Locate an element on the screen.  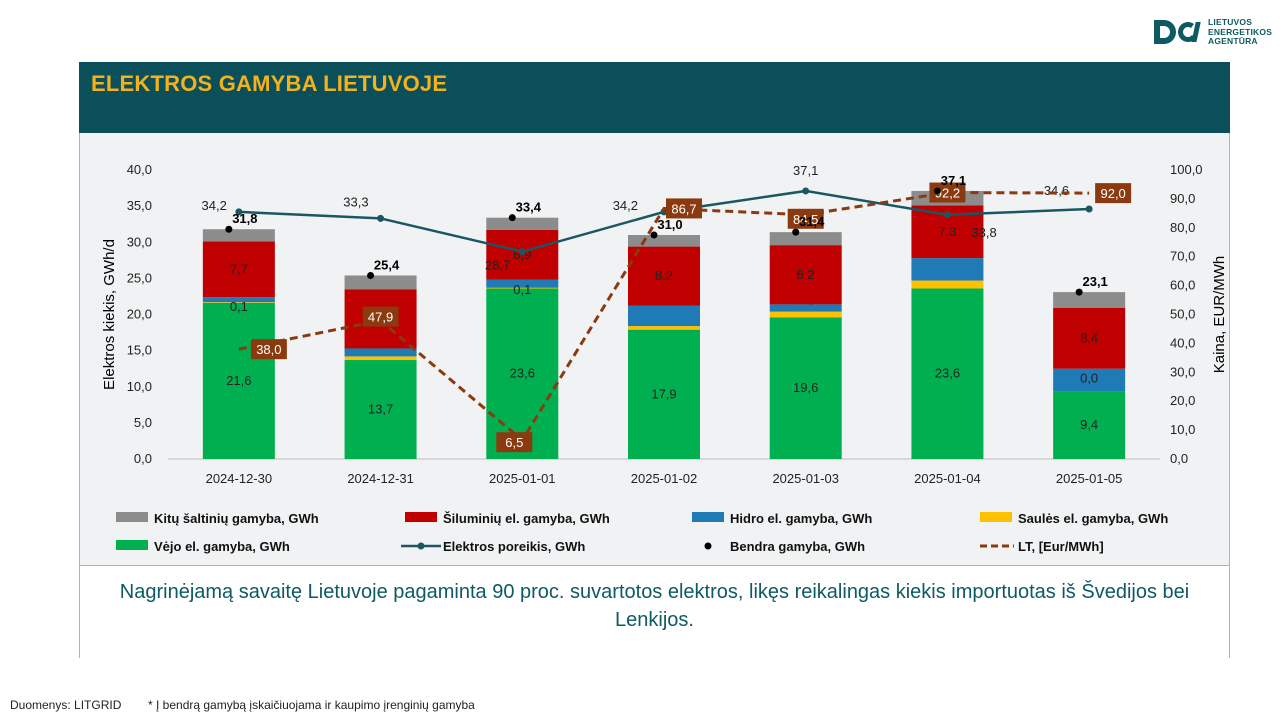
bar-data-label: 7,7 is located at coordinates (239, 268).